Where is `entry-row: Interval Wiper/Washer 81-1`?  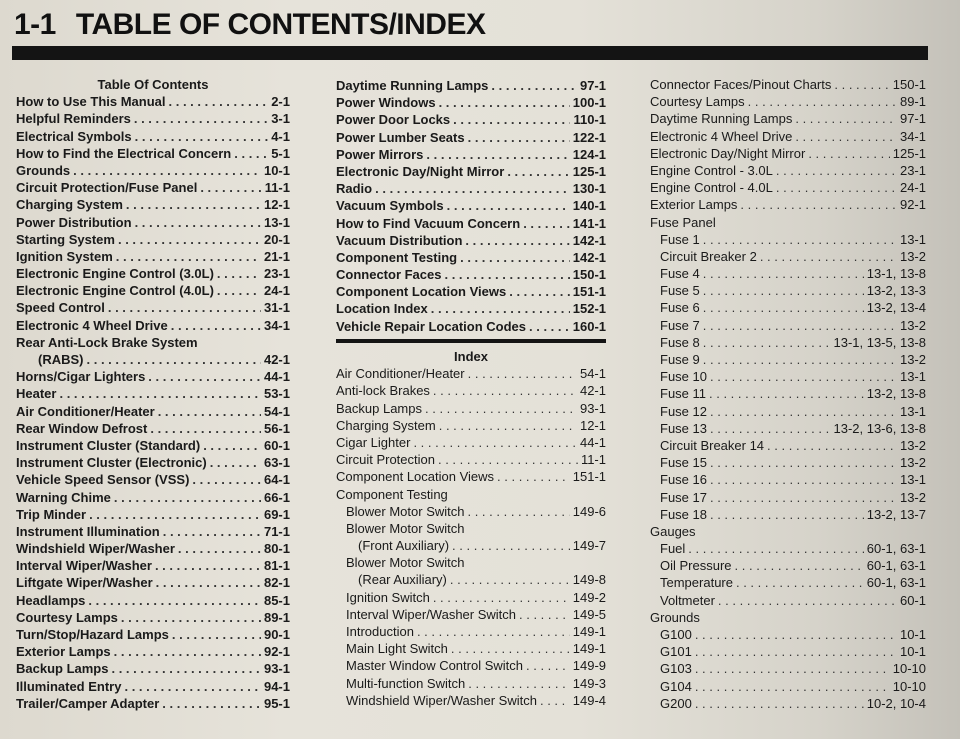 entry-row: Interval Wiper/Washer 81-1 is located at coordinates (153, 565).